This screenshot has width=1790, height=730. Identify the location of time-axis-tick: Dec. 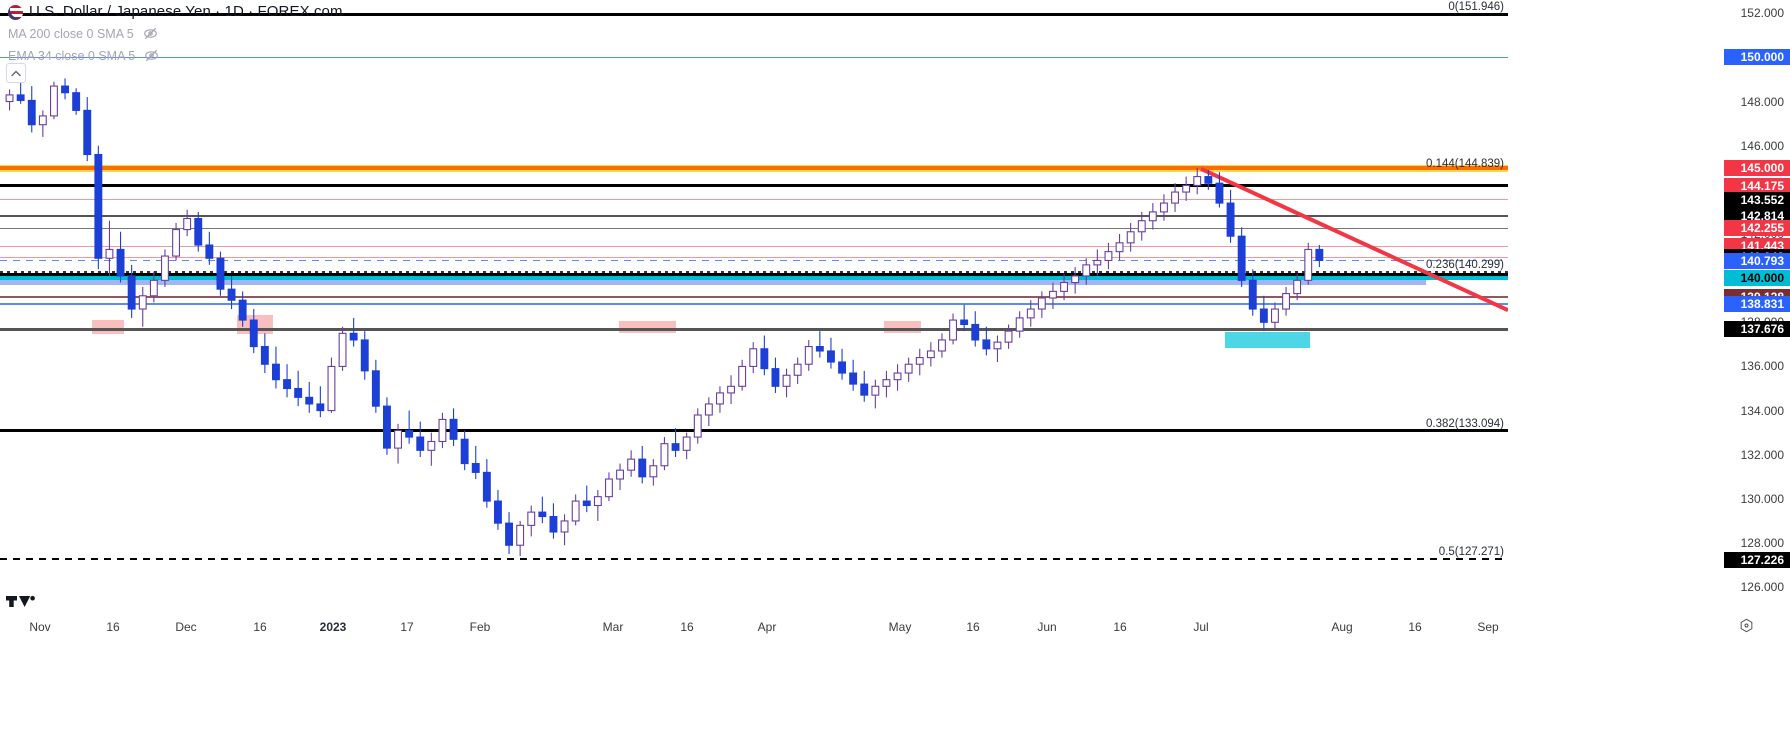
(186, 627).